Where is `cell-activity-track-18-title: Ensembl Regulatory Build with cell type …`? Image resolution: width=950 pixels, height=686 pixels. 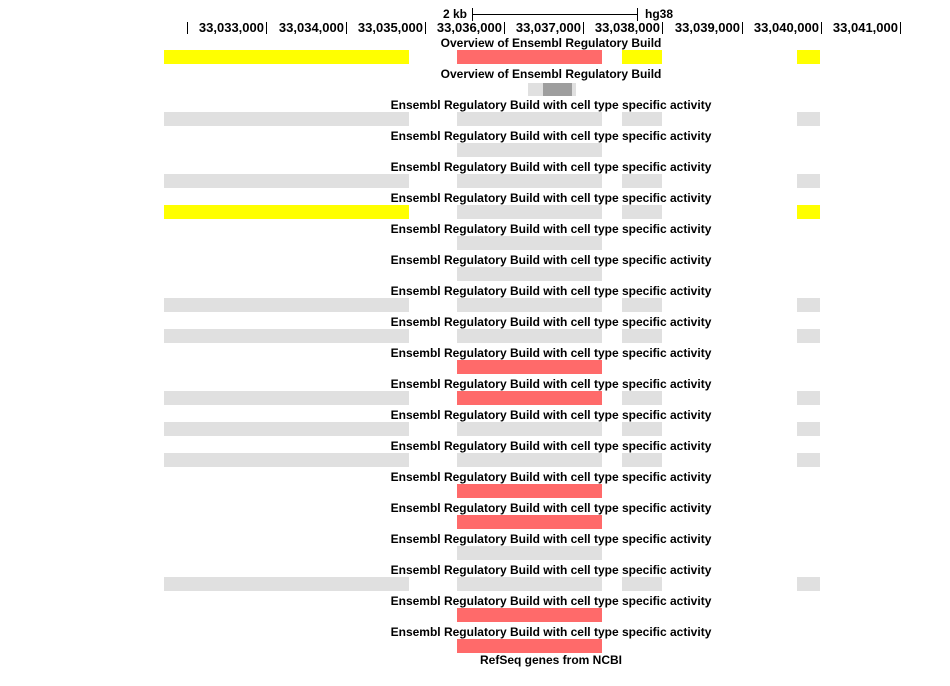 cell-activity-track-18-title: Ensembl Regulatory Build with cell type … is located at coordinates (551, 632).